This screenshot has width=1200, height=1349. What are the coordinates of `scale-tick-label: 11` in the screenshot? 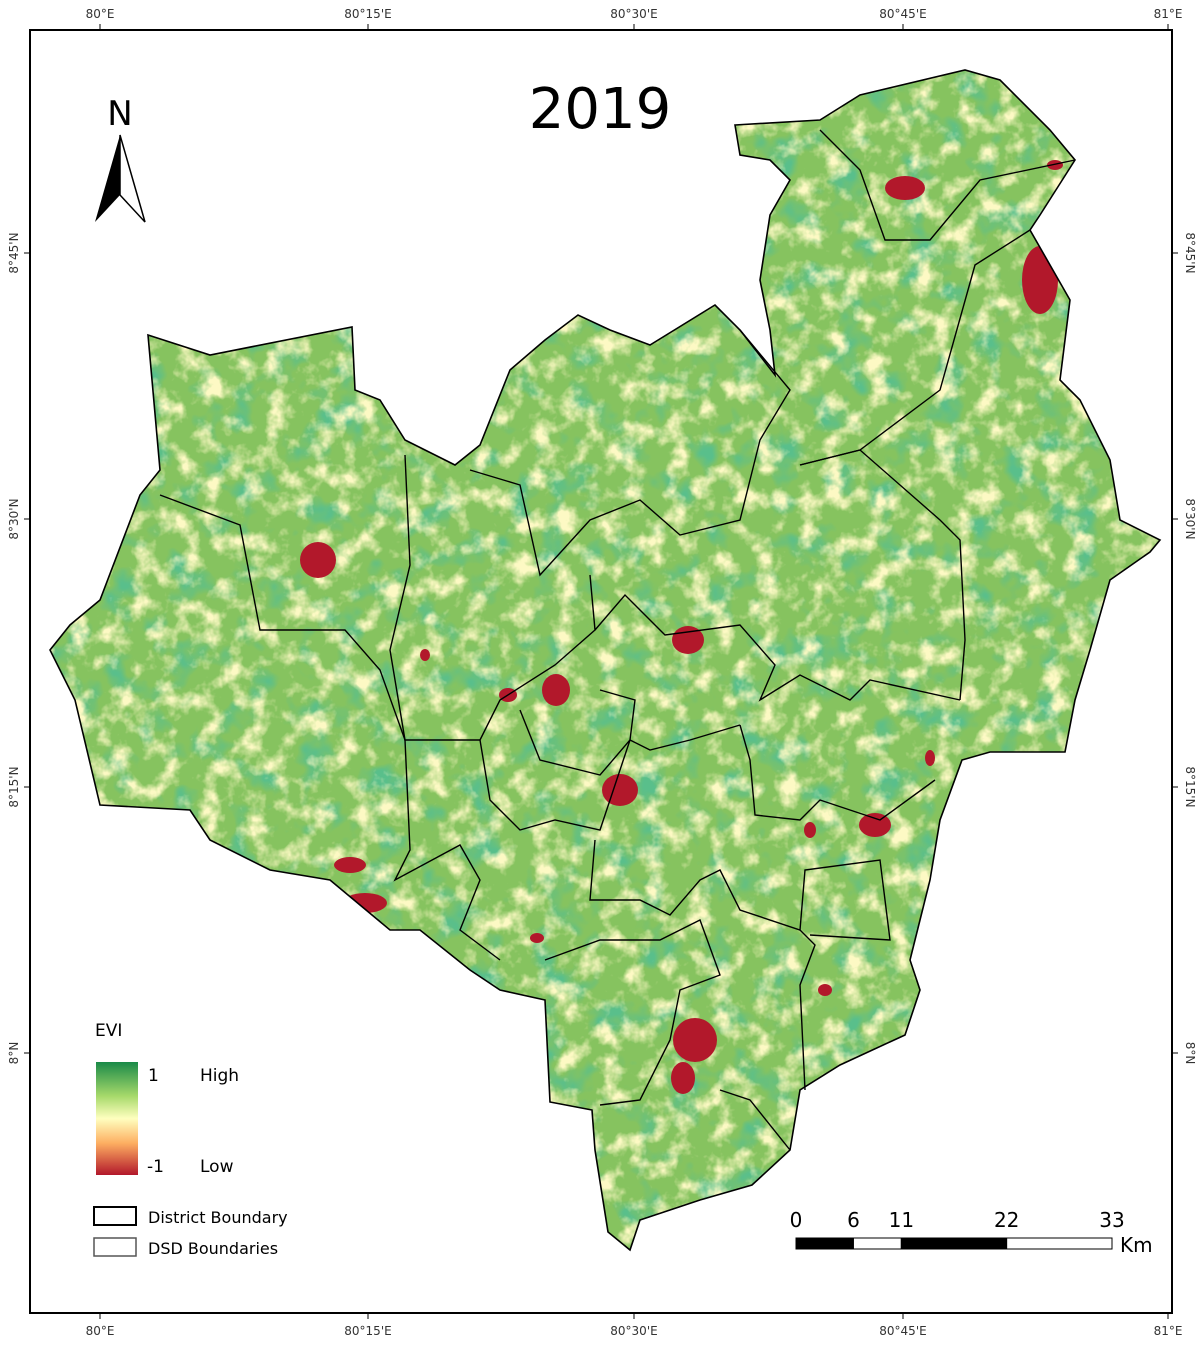 It's located at (901, 1220).